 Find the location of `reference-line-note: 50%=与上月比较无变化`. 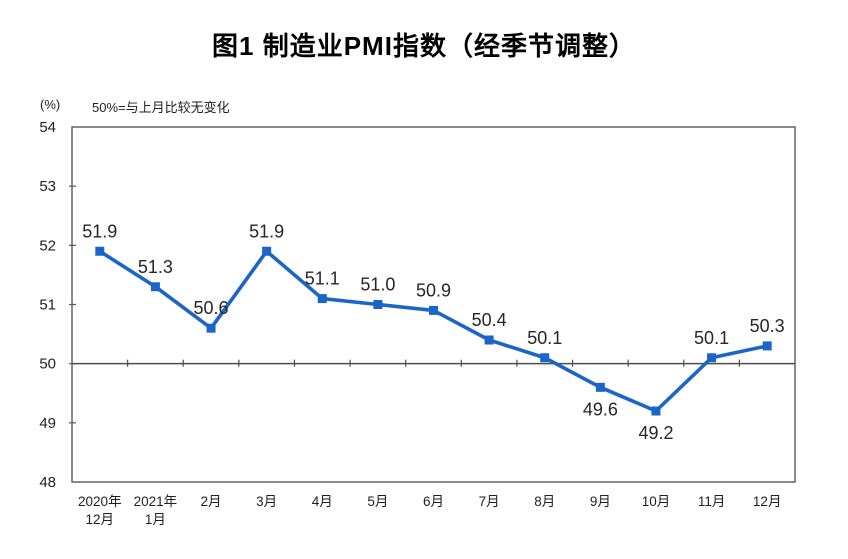

reference-line-note: 50%=与上月比较无变化 is located at coordinates (161, 107).